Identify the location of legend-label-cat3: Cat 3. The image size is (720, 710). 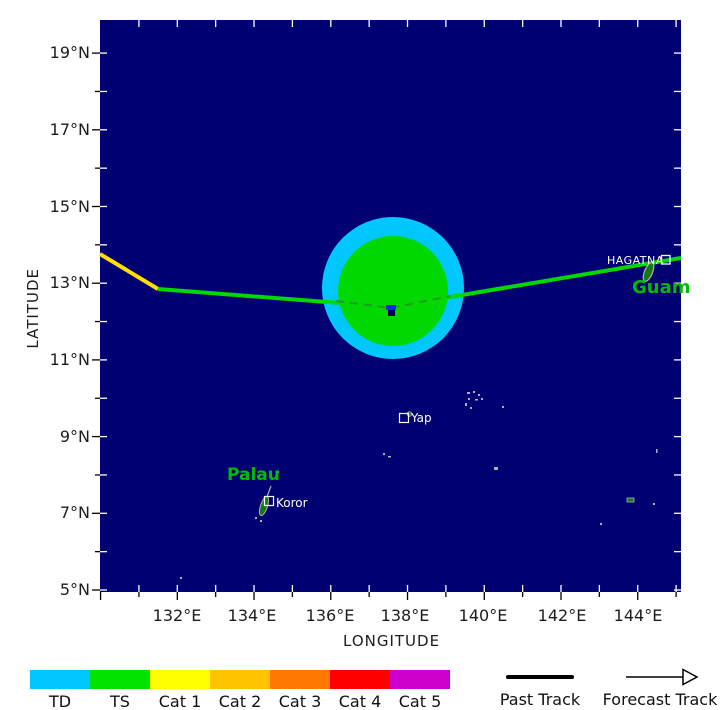
(300, 701).